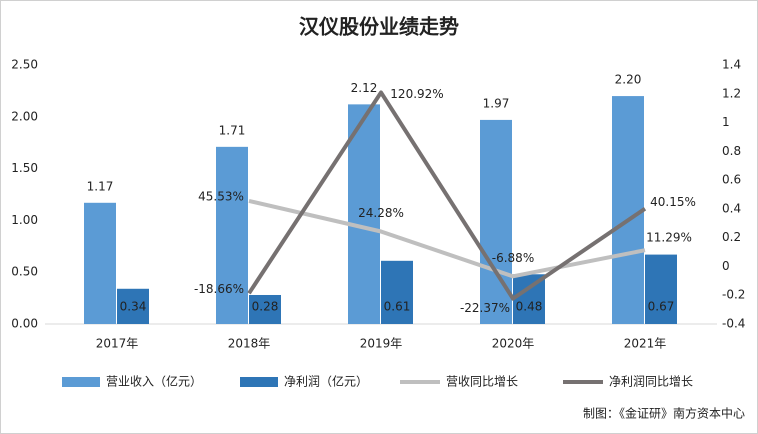  I want to click on bar-label: 2.20, so click(628, 80).